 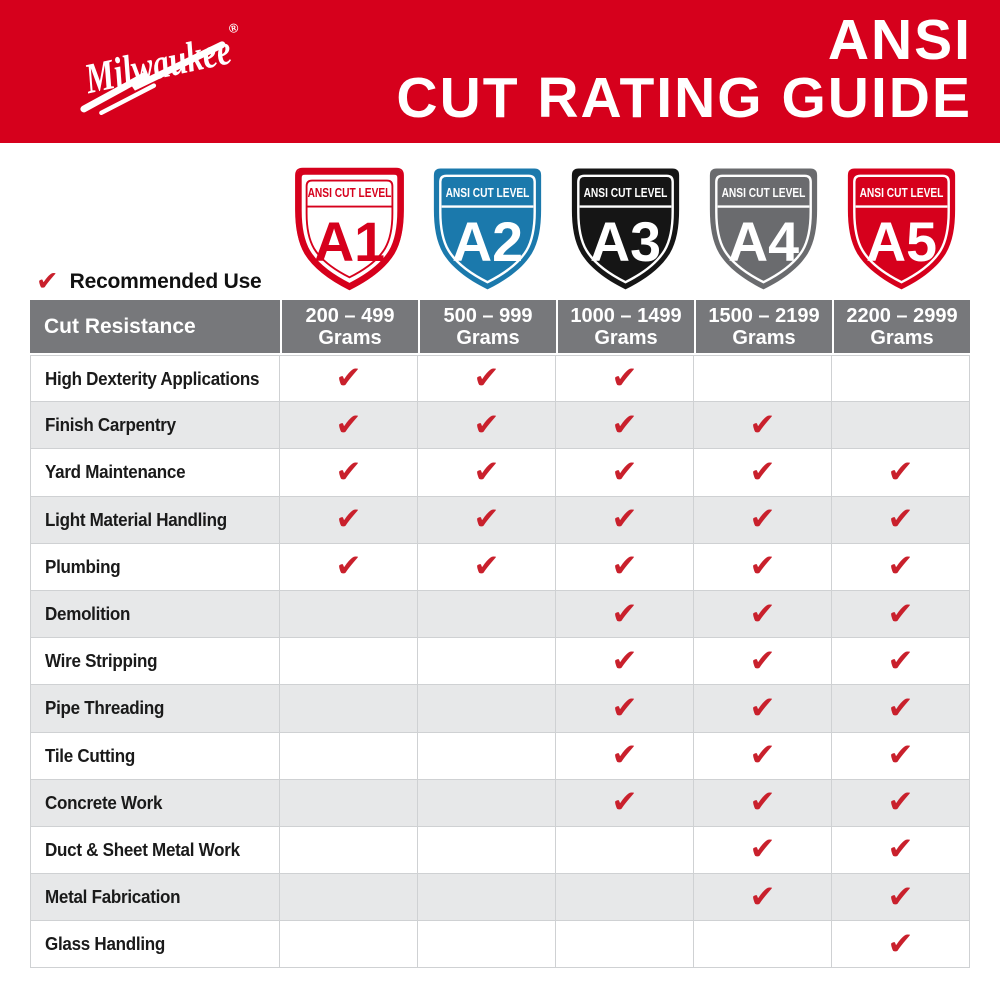 I want to click on column-range: 1500 – 2199, so click(x=764, y=315).